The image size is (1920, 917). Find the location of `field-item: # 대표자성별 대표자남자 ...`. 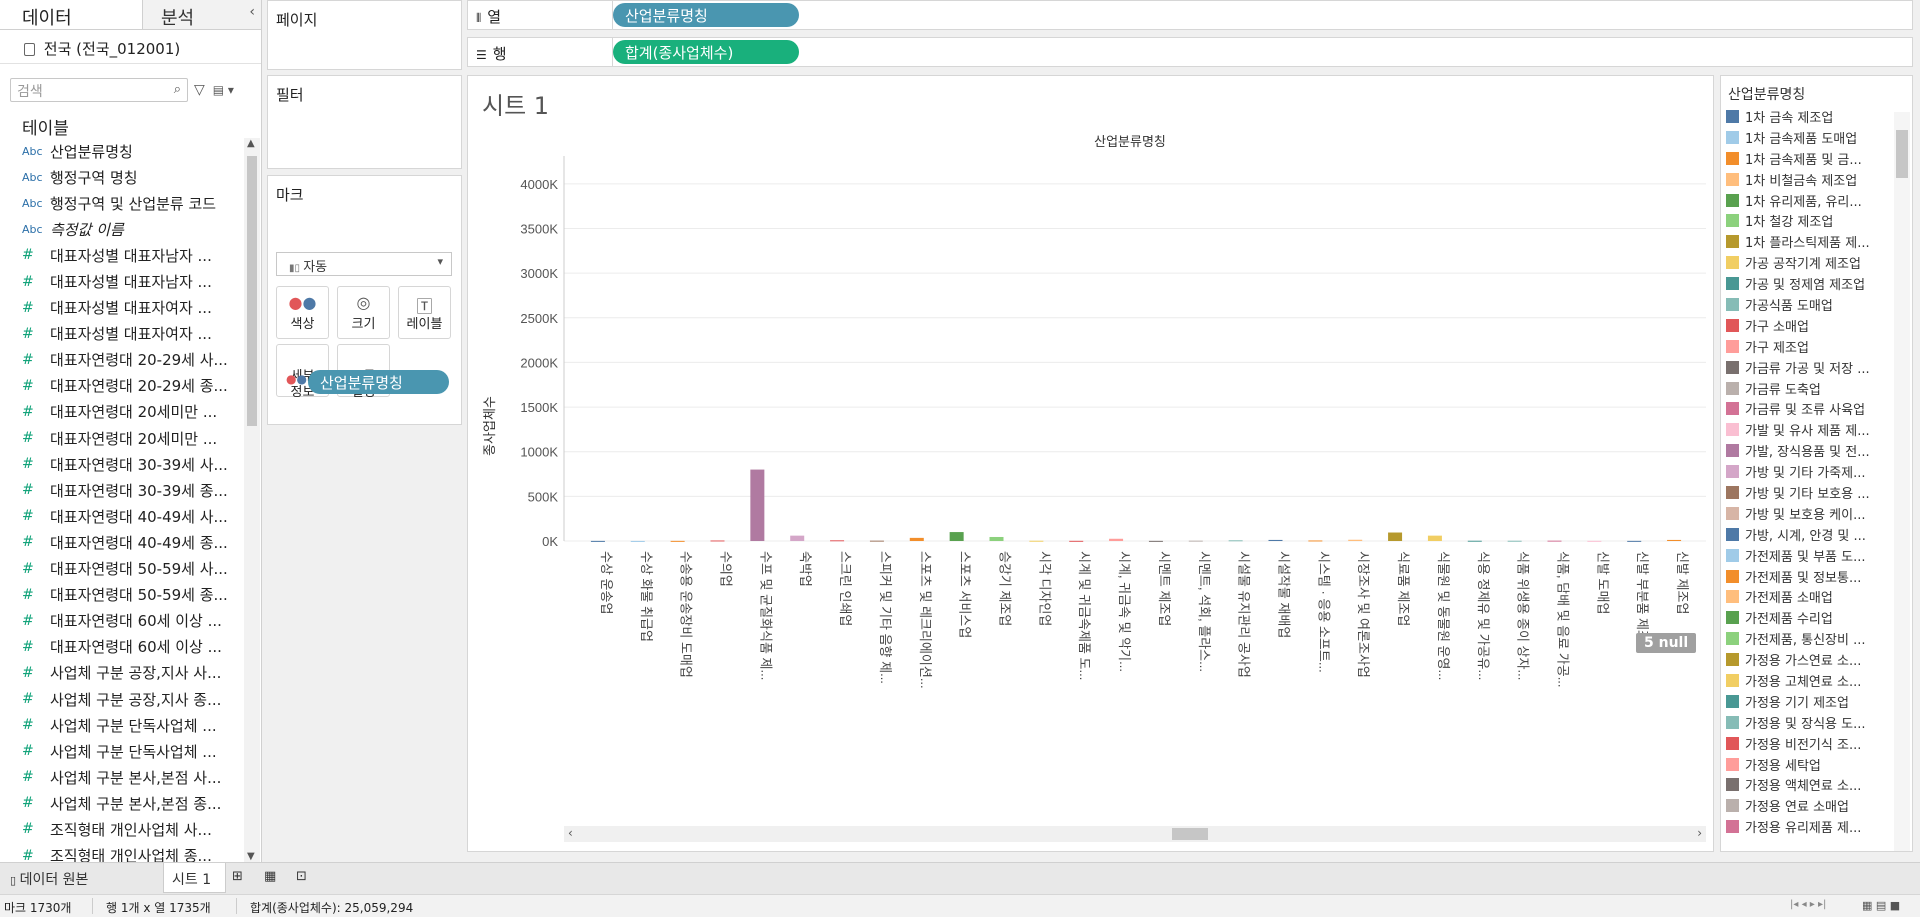

field-item: # 대표자성별 대표자남자 ... is located at coordinates (122, 255).